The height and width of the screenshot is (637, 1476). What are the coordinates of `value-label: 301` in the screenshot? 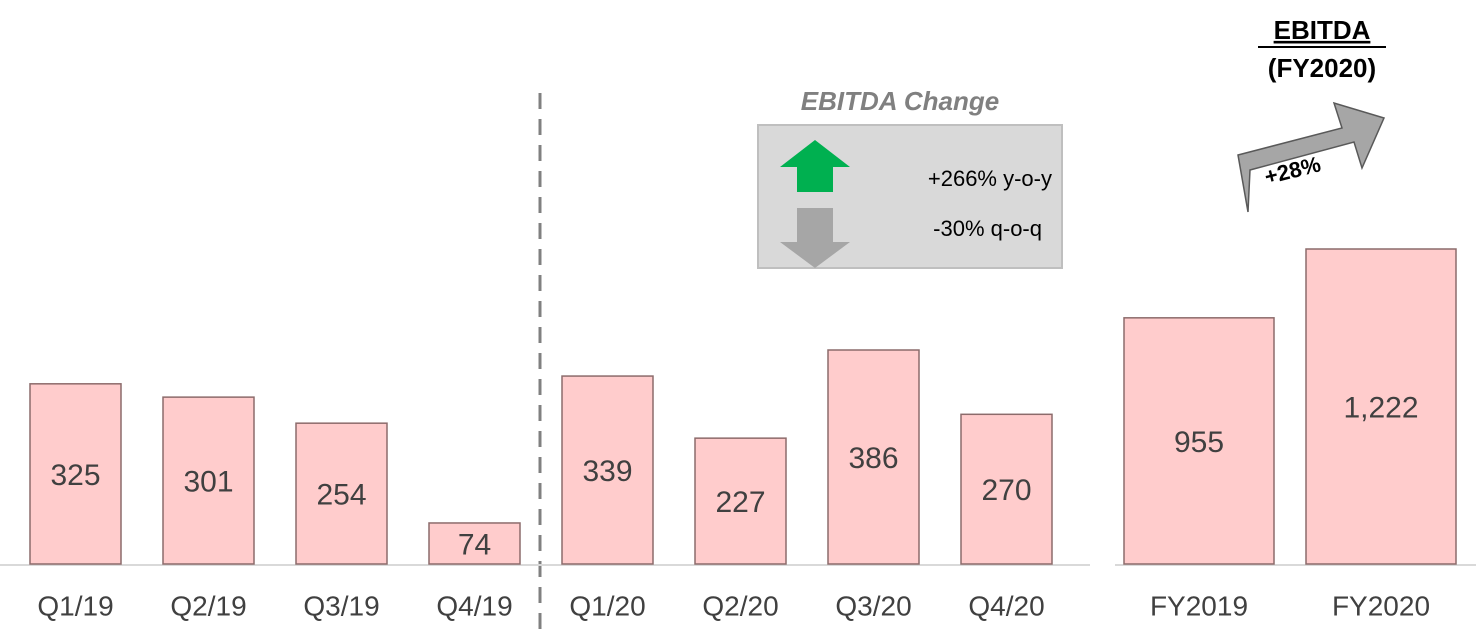 It's located at (208, 481).